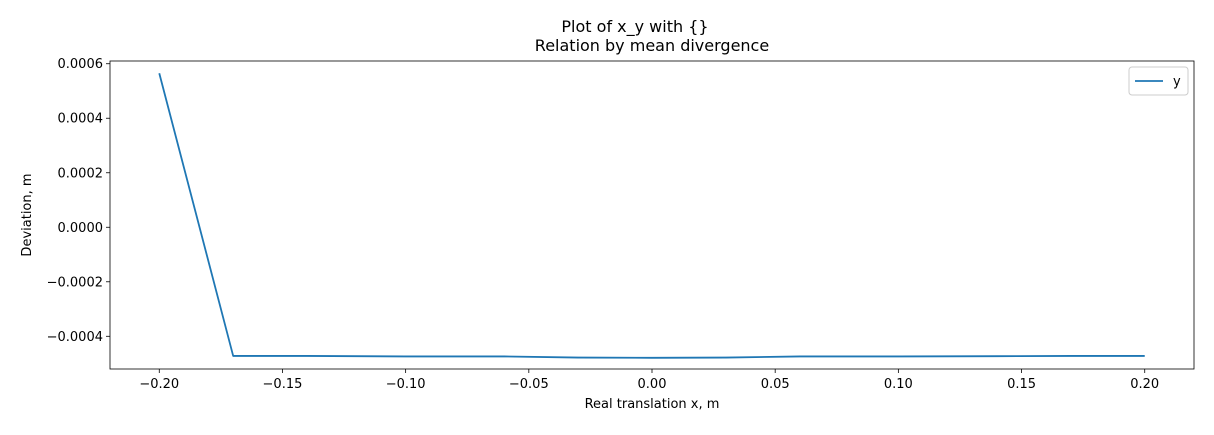 Image resolution: width=1214 pixels, height=435 pixels. I want to click on y-axis-label: Deviation, m, so click(27, 214).